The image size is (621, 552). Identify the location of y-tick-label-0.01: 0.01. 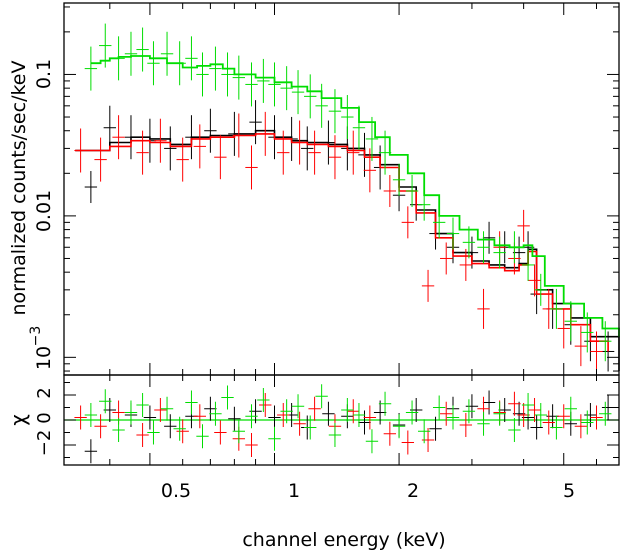
(44, 211).